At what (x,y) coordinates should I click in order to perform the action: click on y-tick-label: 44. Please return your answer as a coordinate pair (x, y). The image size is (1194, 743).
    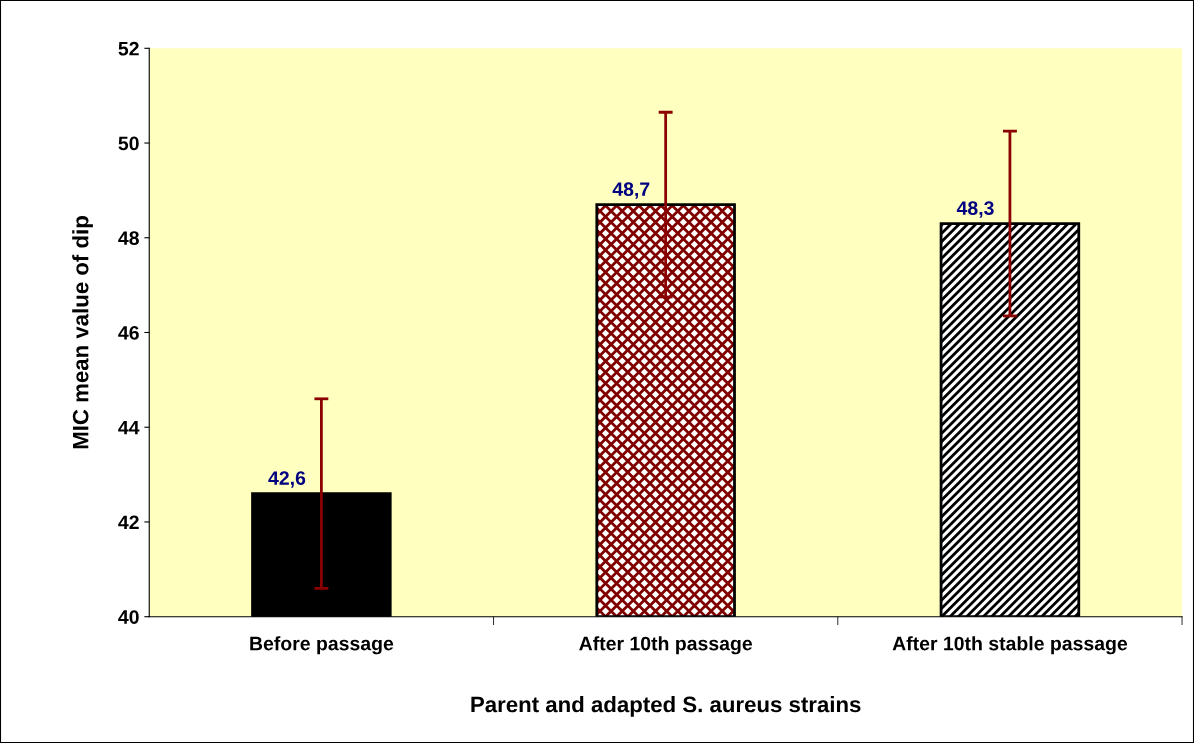
    Looking at the image, I should click on (129, 427).